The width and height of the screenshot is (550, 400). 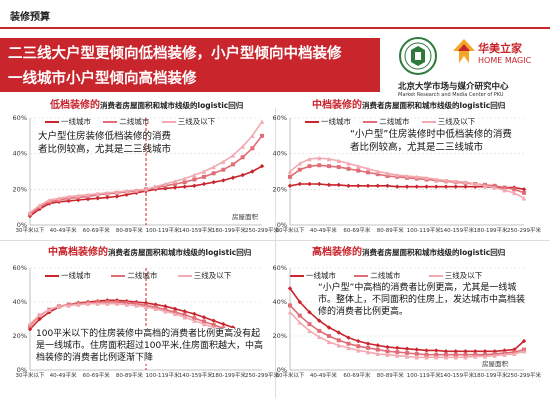 What do you see at coordinates (118, 275) in the screenshot?
I see `legend-swatch-tier2` at bounding box center [118, 275].